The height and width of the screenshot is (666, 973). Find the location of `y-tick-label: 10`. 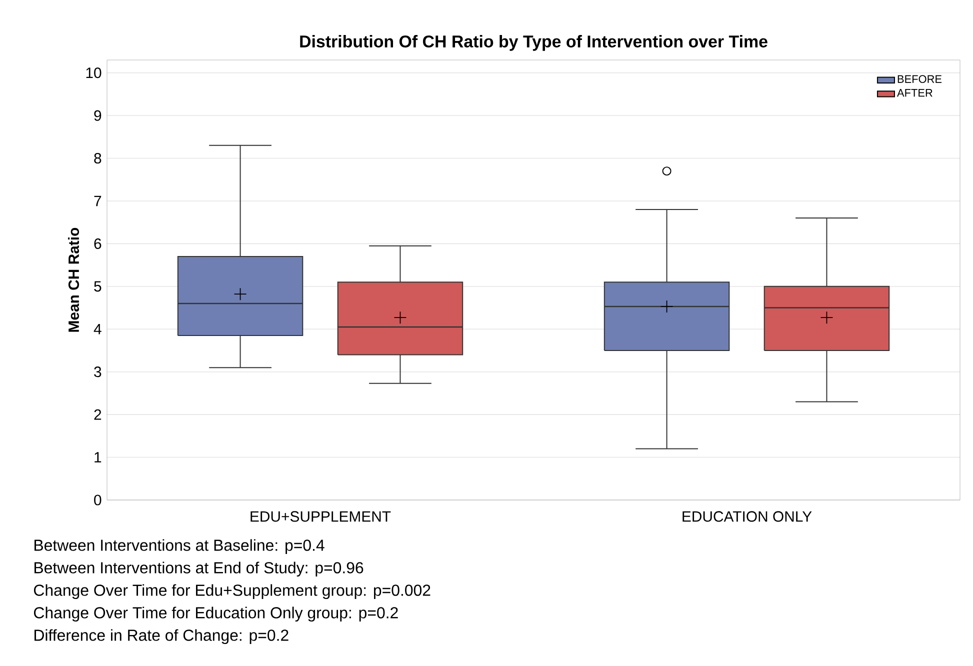

y-tick-label: 10 is located at coordinates (94, 73).